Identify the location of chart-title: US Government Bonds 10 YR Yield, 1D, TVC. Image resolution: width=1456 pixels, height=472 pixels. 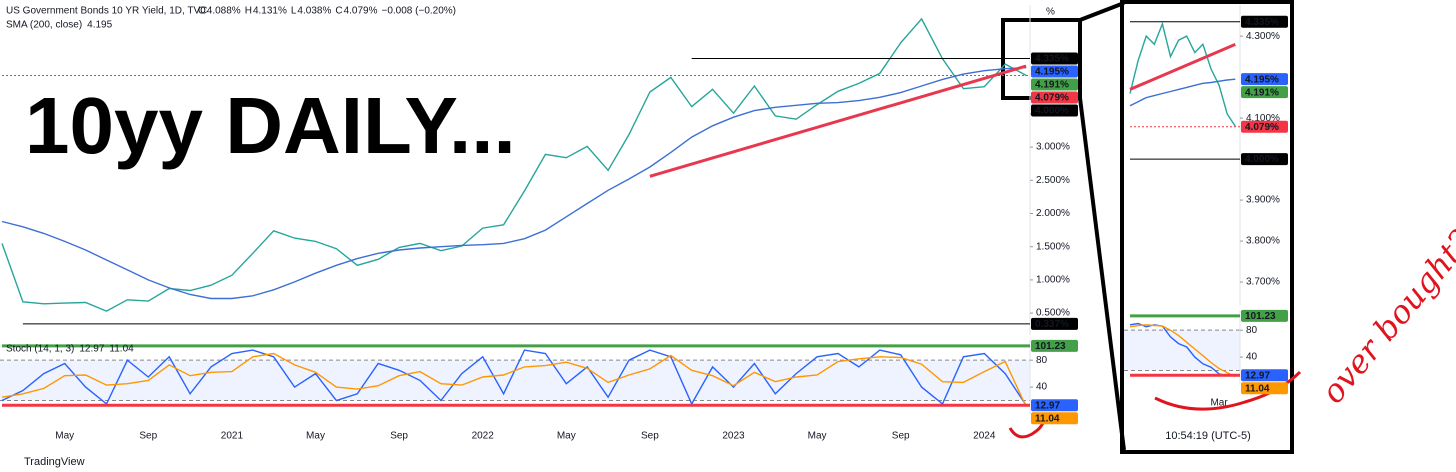
(106, 11).